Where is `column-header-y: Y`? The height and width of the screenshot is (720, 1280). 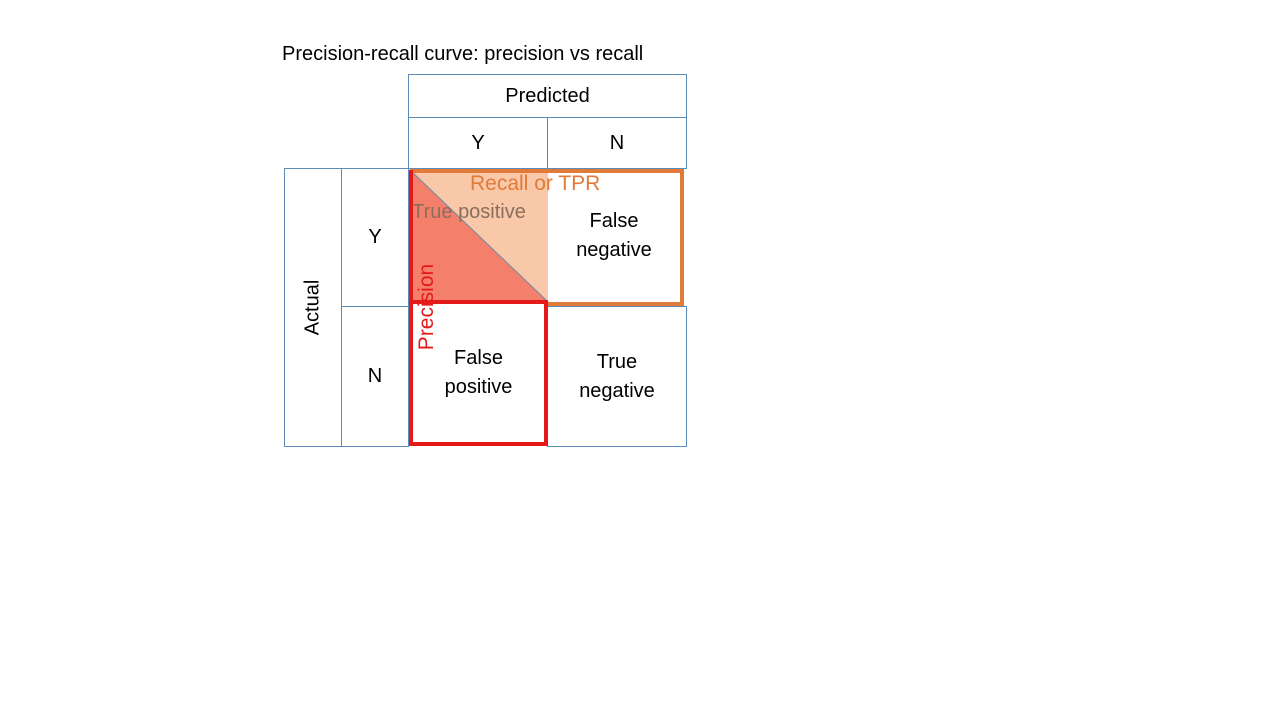
column-header-y: Y is located at coordinates (478, 143).